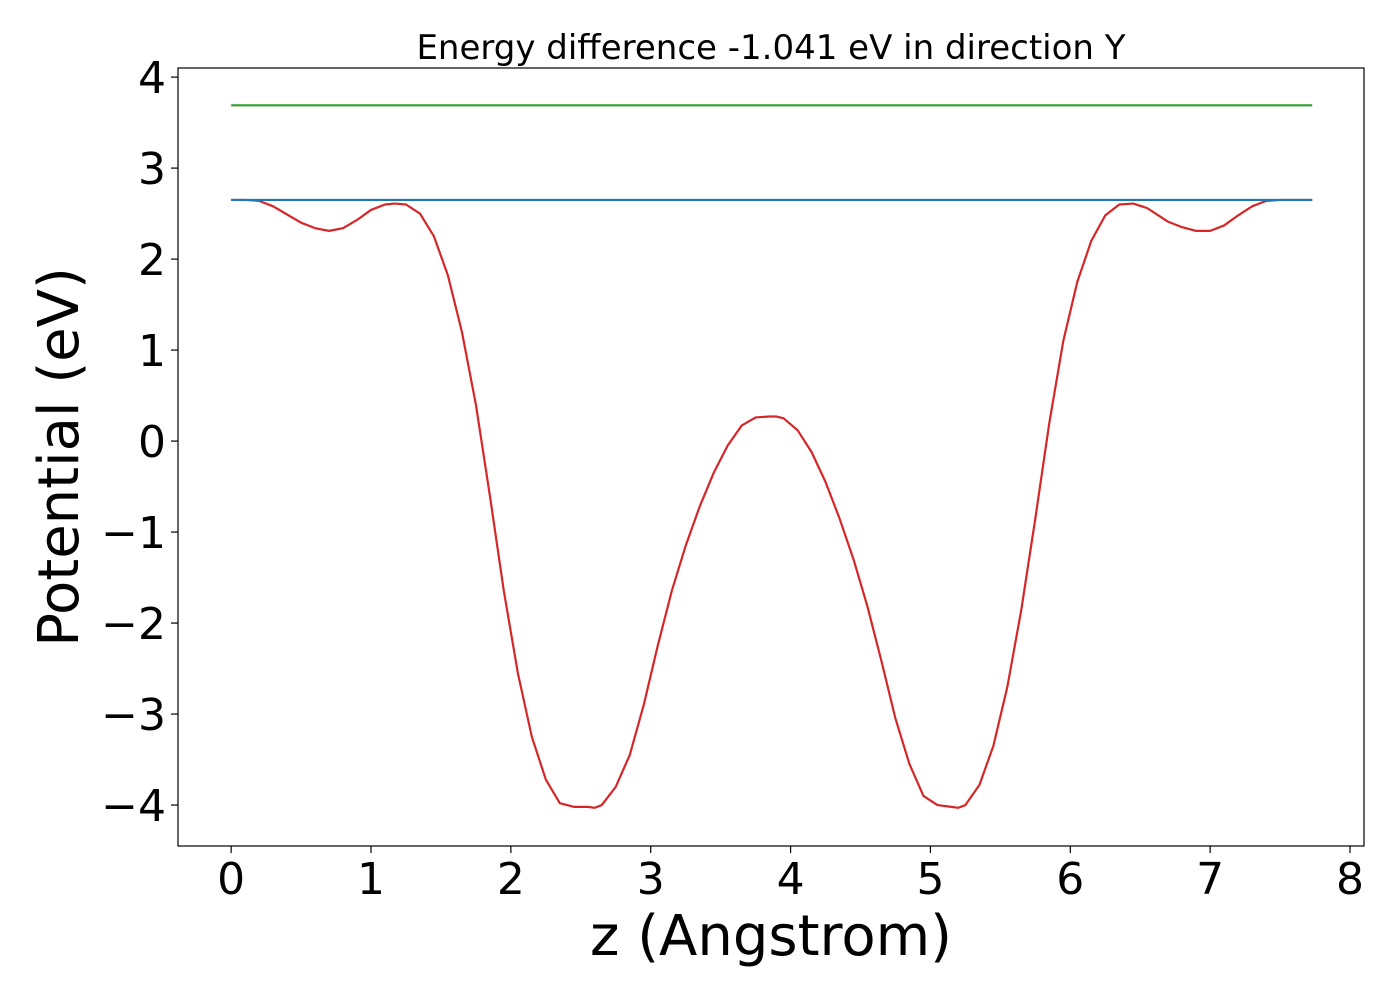 This screenshot has height=1000, width=1400. Describe the element at coordinates (59, 457) in the screenshot. I see `y-axis-label: Potential (eV)` at that location.